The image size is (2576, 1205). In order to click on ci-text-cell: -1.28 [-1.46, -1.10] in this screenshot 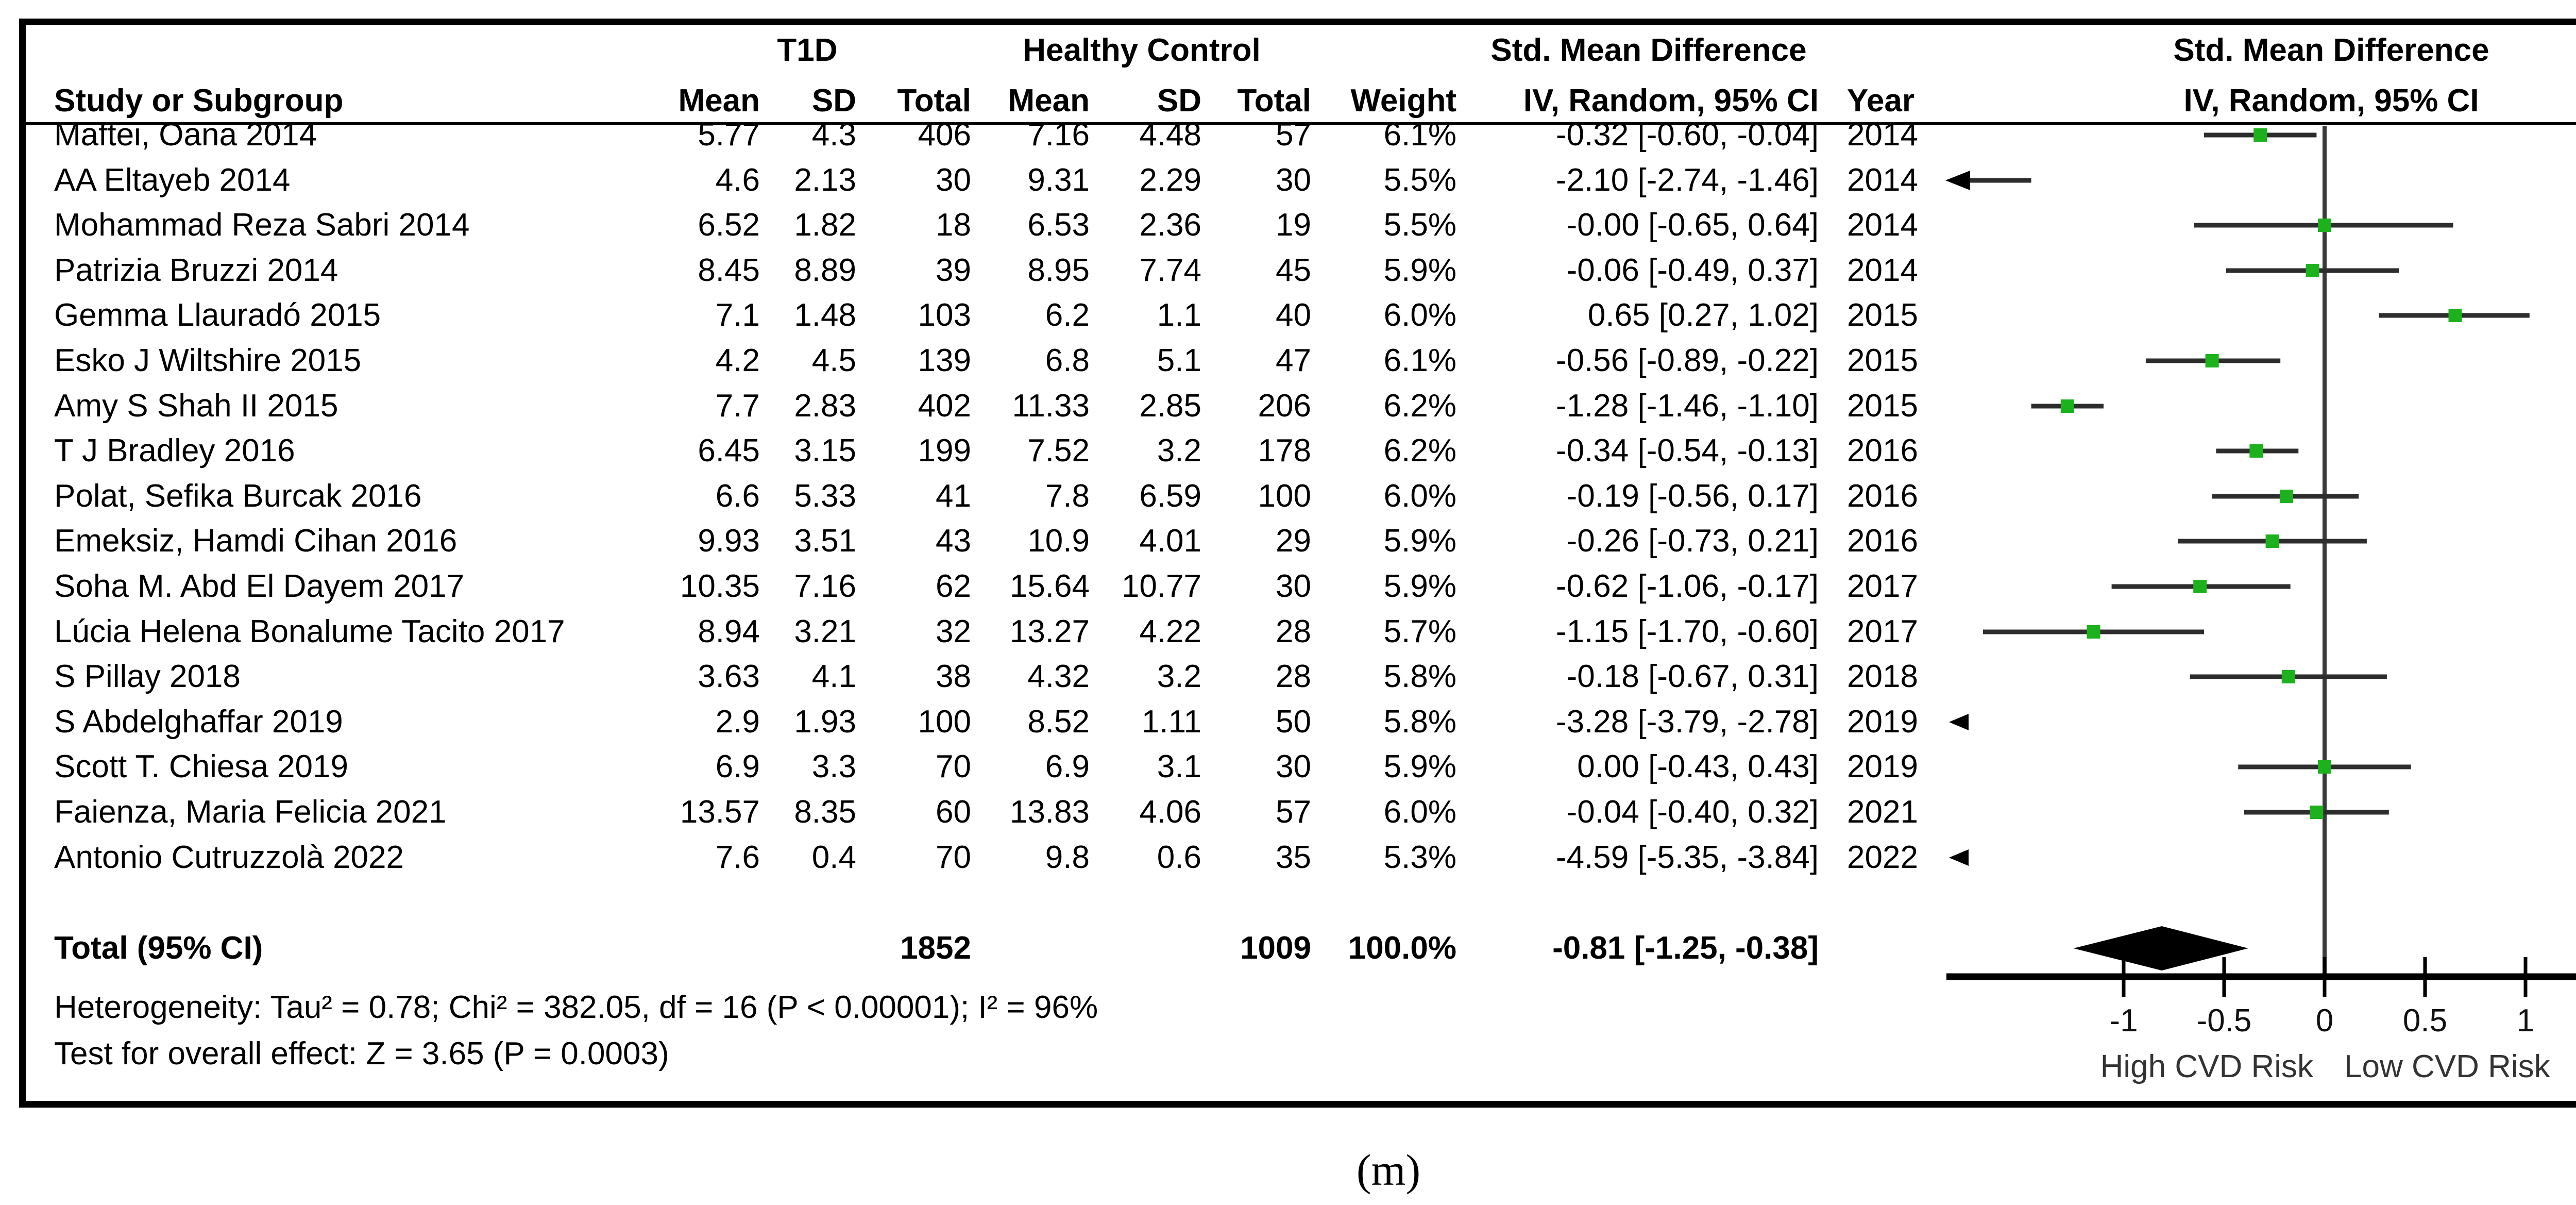, I will do `click(1687, 406)`.